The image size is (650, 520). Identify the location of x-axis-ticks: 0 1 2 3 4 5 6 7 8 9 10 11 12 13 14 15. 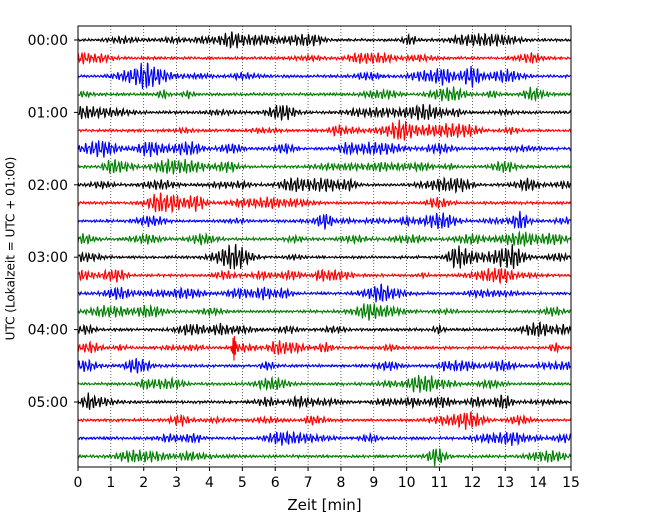
(327, 479).